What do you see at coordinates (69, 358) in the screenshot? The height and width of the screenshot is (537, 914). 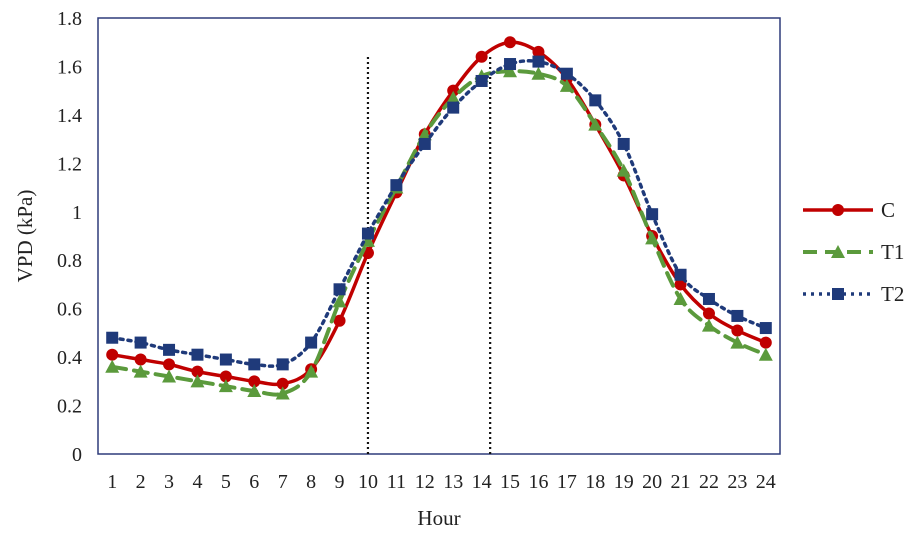 I see `y-tick-label: 0.4` at bounding box center [69, 358].